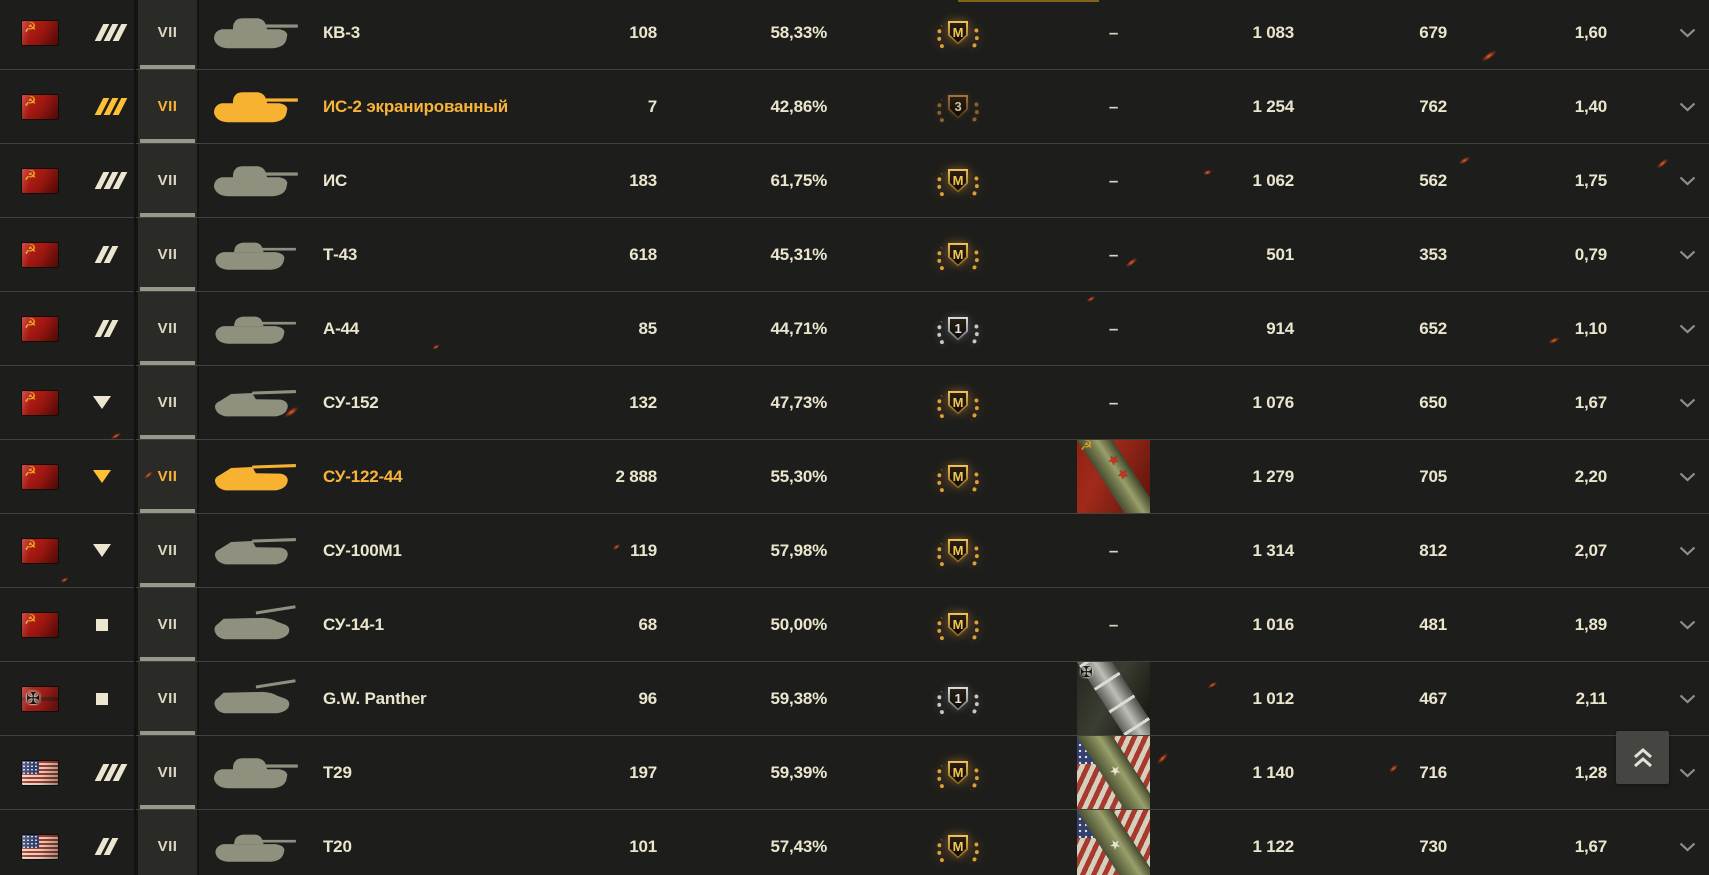 The width and height of the screenshot is (1709, 875). What do you see at coordinates (799, 624) in the screenshot?
I see `win-rate: 50,00%` at bounding box center [799, 624].